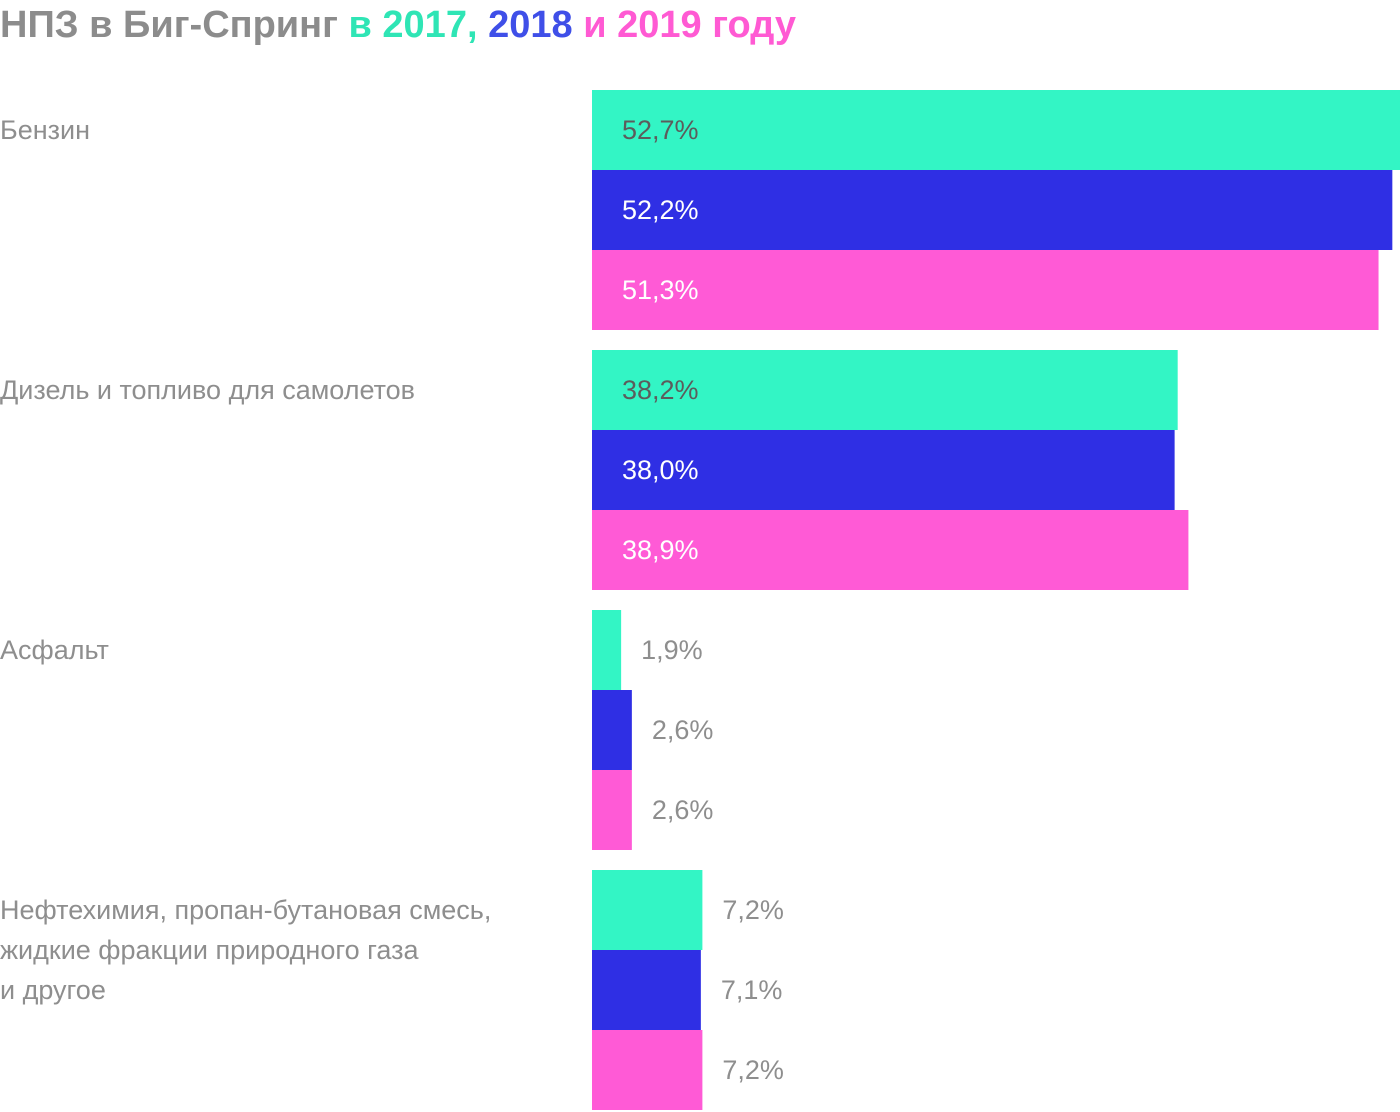 The height and width of the screenshot is (1112, 1400). I want to click on category-label: Асфальт, so click(54, 650).